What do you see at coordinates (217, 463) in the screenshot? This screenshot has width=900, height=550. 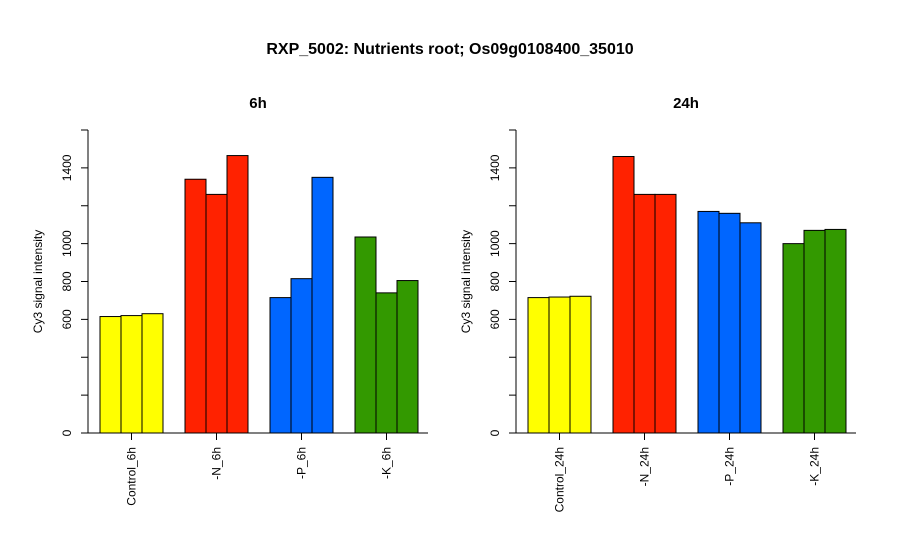 I see `x-category-label: -N_6h` at bounding box center [217, 463].